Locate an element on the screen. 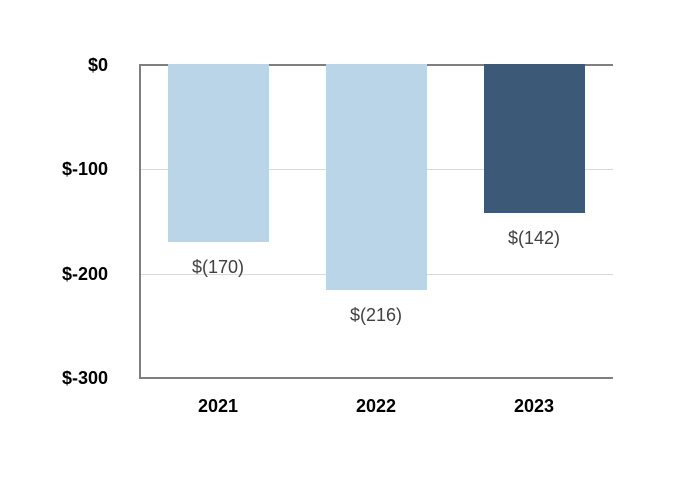 The width and height of the screenshot is (676, 480). y-tick-label-$-200: $-200 is located at coordinates (84, 274).